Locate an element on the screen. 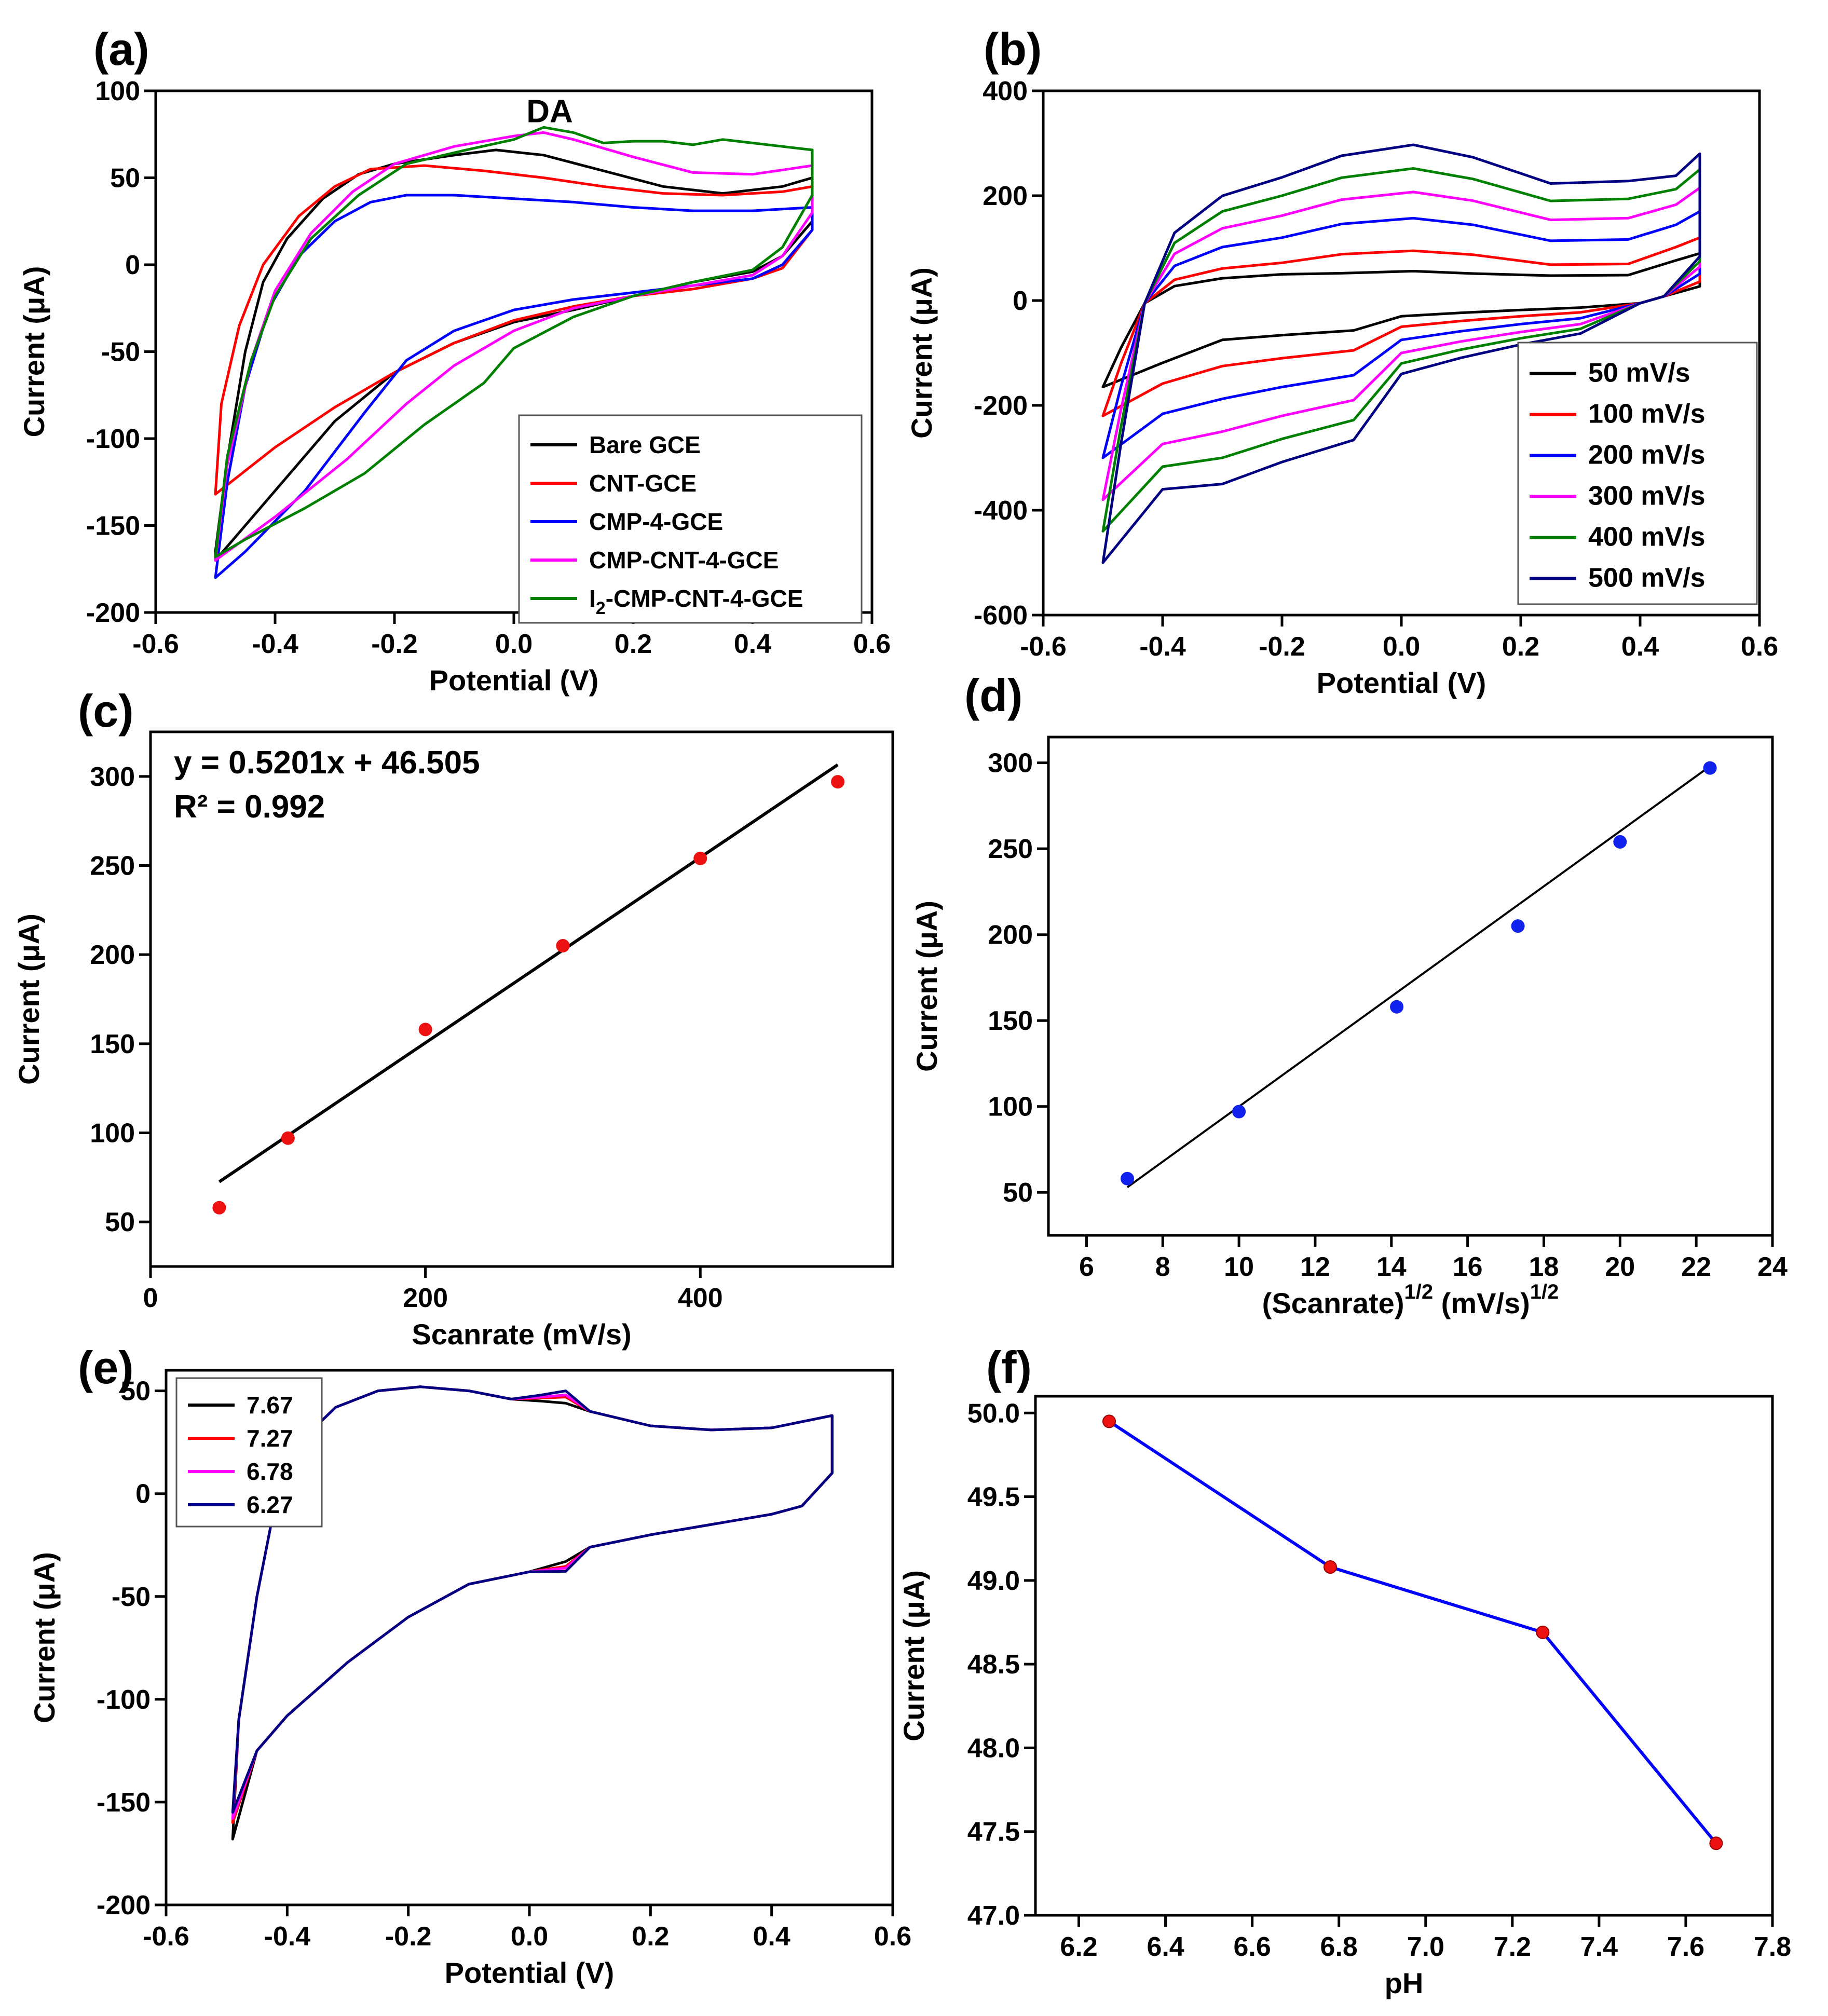  fit-equation: y = 0.5201x + 46.505 is located at coordinates (327, 763).